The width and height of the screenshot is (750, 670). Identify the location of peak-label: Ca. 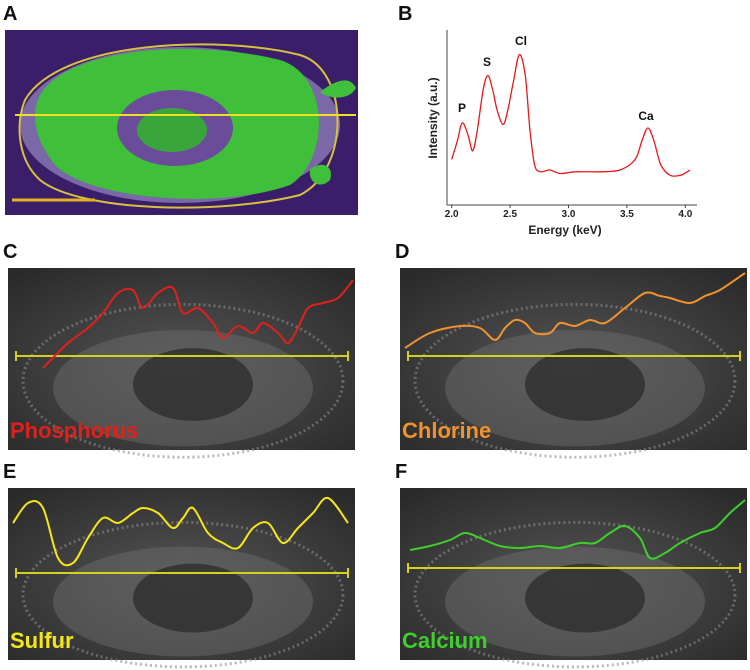
(646, 116).